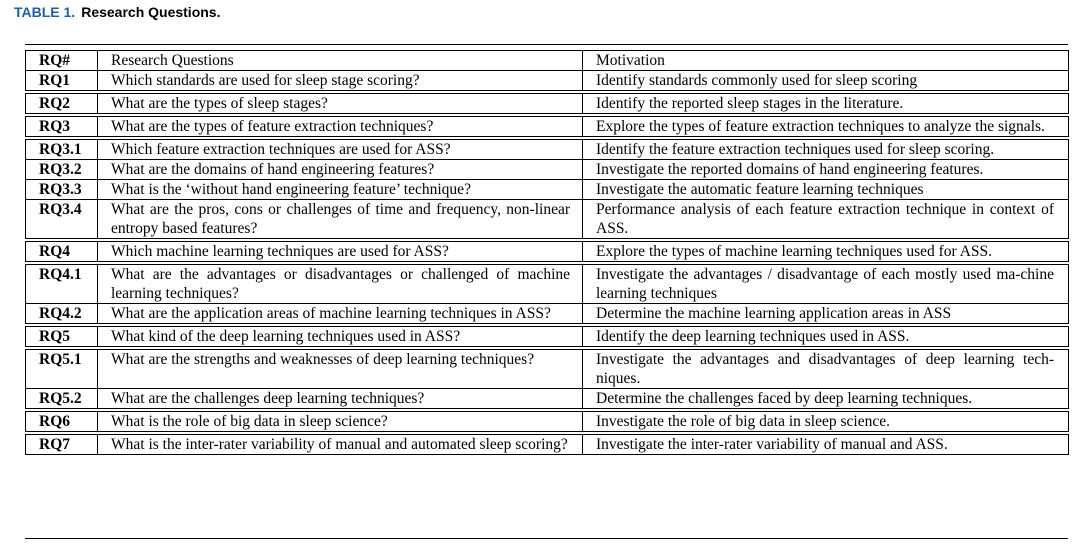 Image resolution: width=1087 pixels, height=546 pixels. What do you see at coordinates (61, 369) in the screenshot?
I see `rq-id-cell: RQ5.1` at bounding box center [61, 369].